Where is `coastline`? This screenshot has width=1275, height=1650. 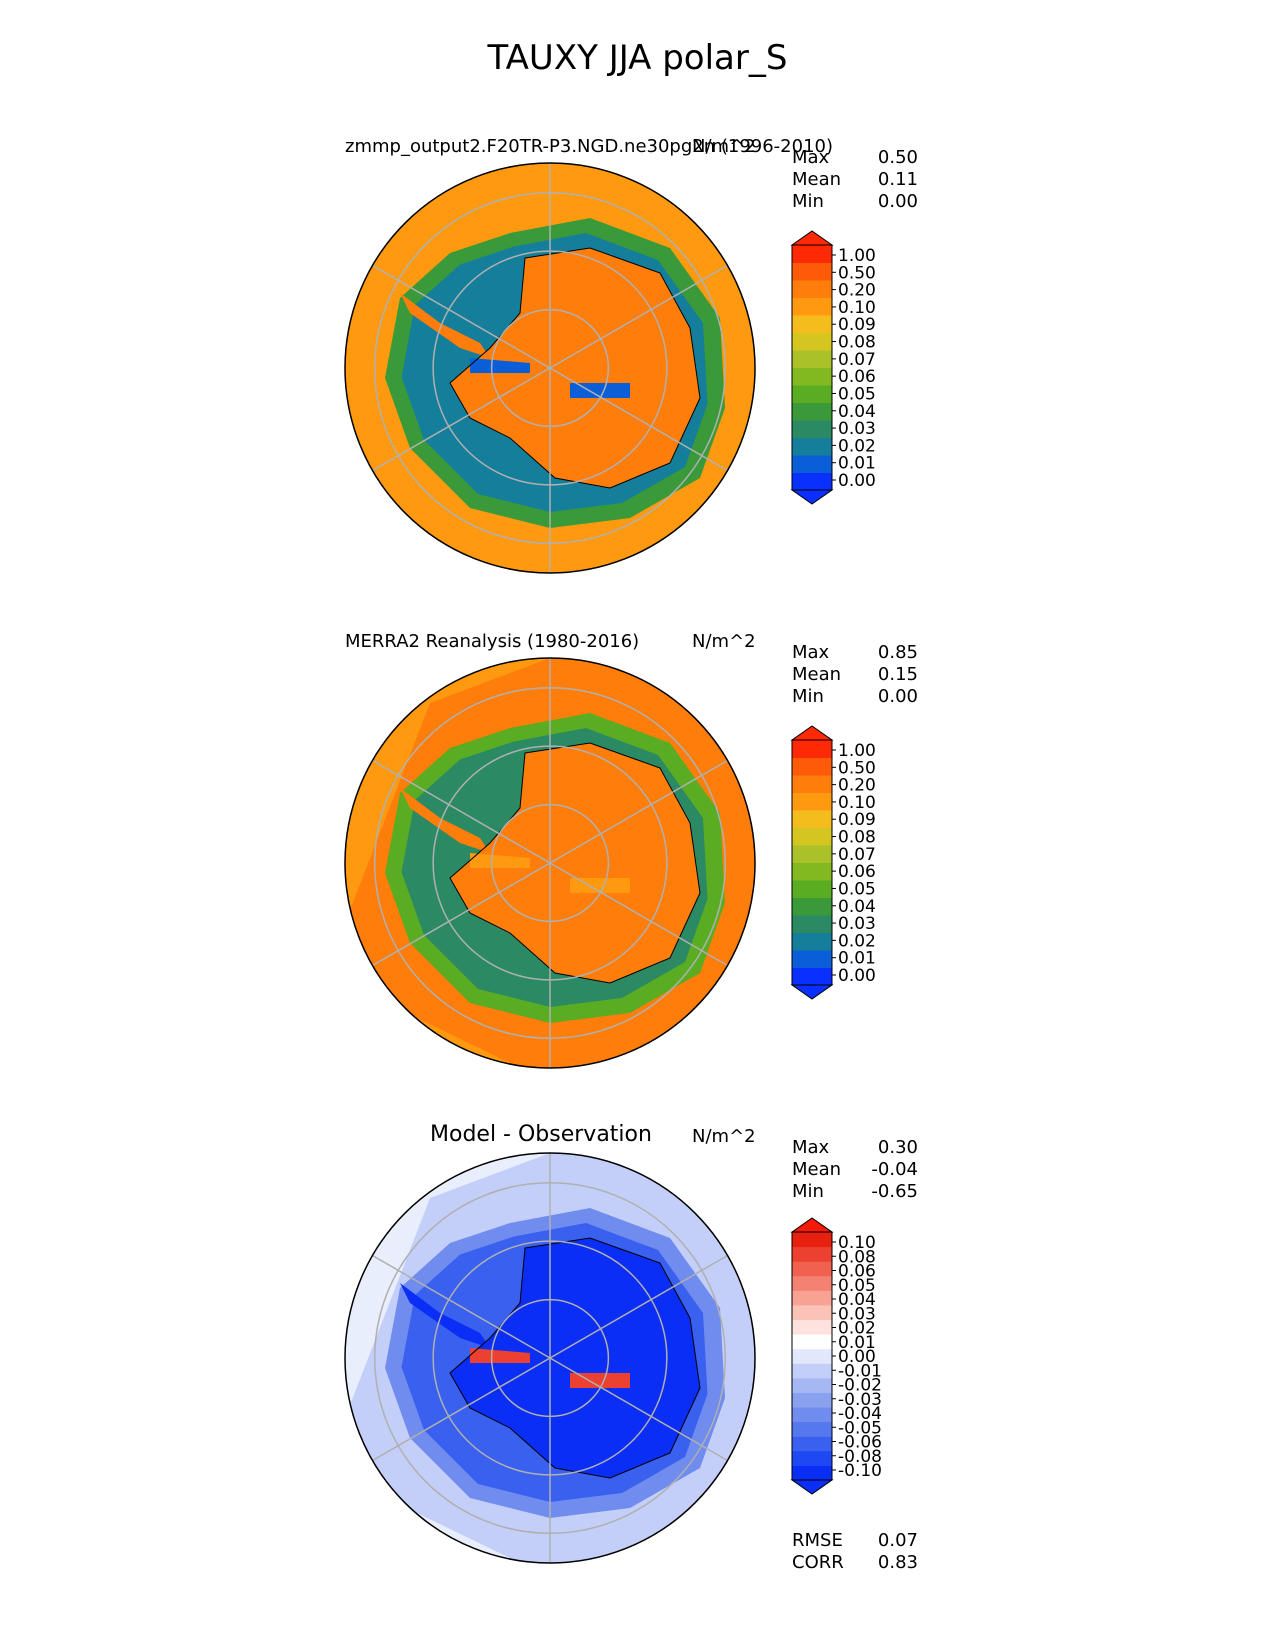 coastline is located at coordinates (575, 368).